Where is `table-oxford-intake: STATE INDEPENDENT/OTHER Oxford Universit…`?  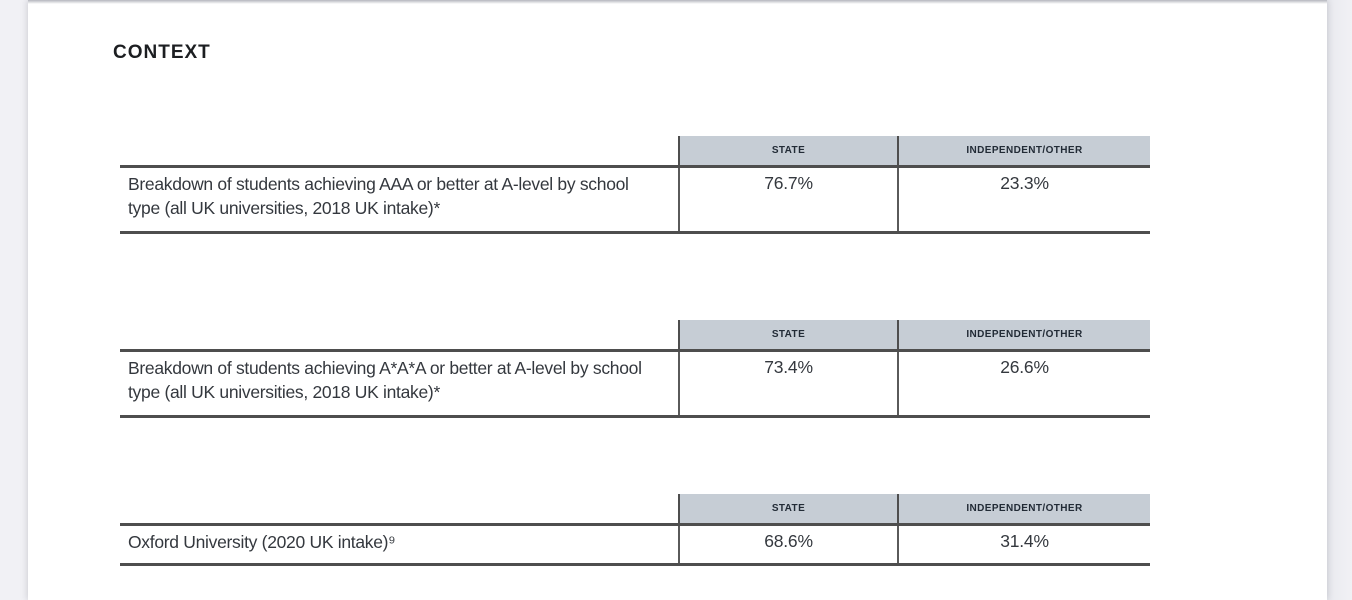
table-oxford-intake: STATE INDEPENDENT/OTHER Oxford Universit… is located at coordinates (635, 530).